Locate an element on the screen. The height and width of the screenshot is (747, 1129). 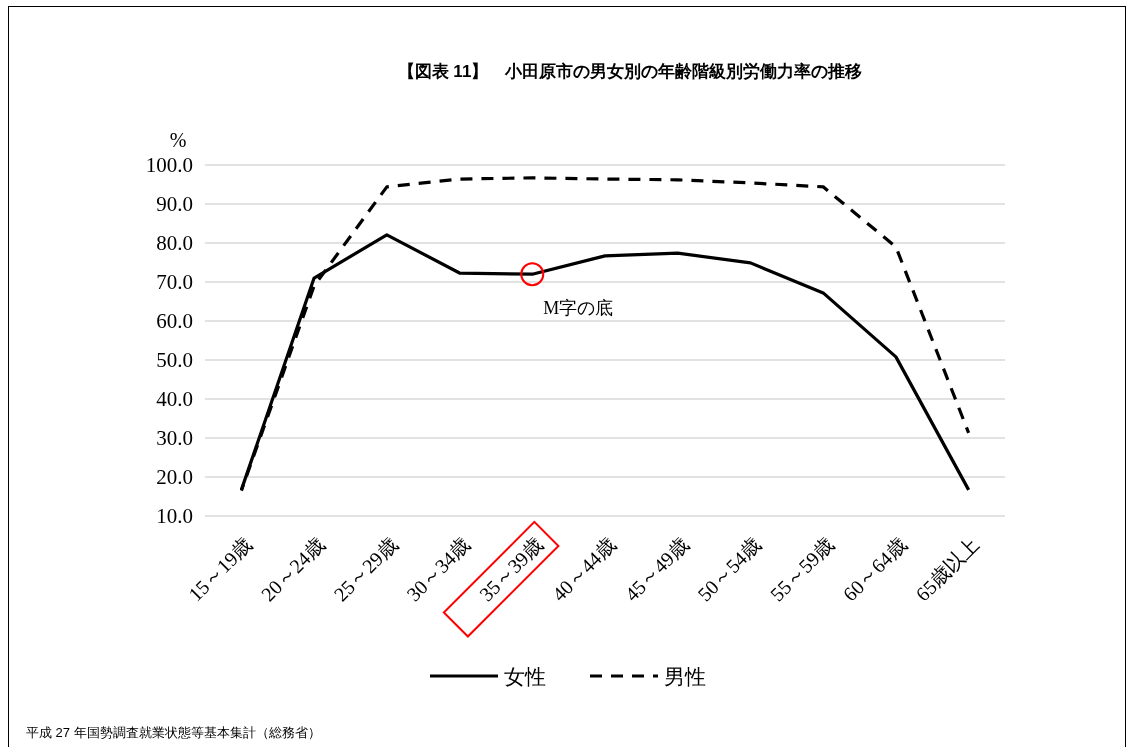
y-tick-label: 90.0 is located at coordinates (174, 204).